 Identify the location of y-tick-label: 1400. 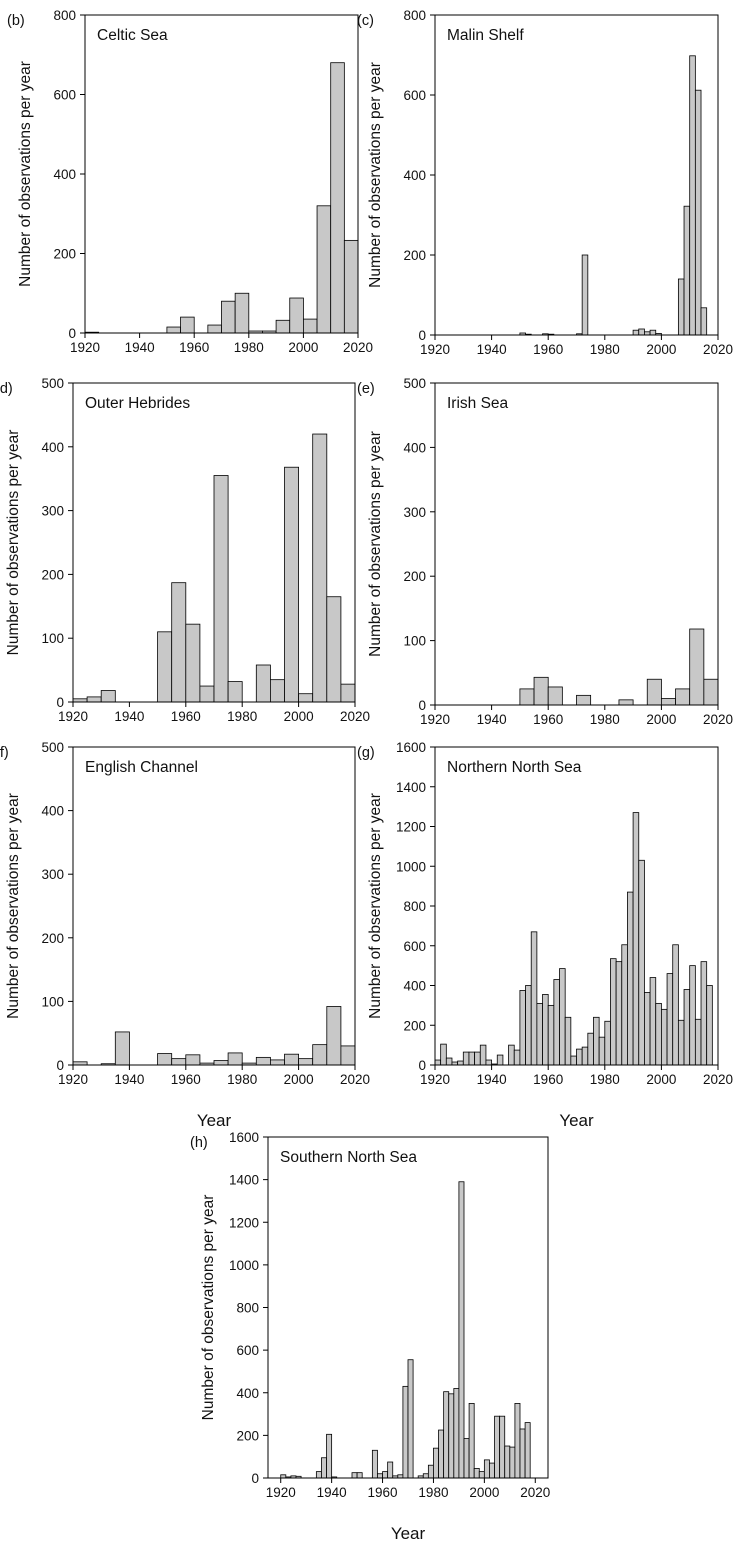
(244, 1180).